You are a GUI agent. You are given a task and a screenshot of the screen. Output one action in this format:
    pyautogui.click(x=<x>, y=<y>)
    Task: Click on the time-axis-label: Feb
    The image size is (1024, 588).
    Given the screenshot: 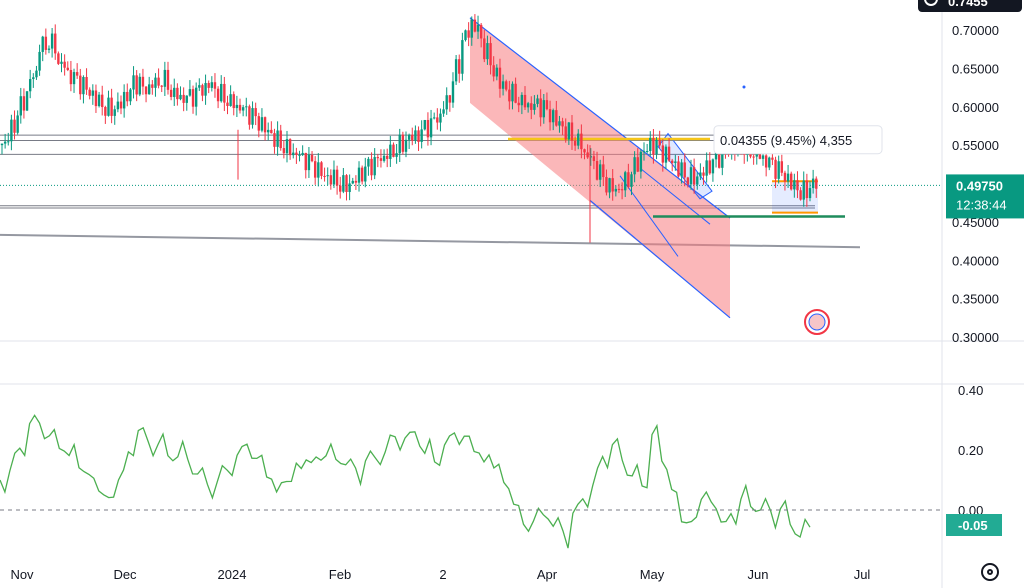 What is the action you would take?
    pyautogui.click(x=340, y=574)
    